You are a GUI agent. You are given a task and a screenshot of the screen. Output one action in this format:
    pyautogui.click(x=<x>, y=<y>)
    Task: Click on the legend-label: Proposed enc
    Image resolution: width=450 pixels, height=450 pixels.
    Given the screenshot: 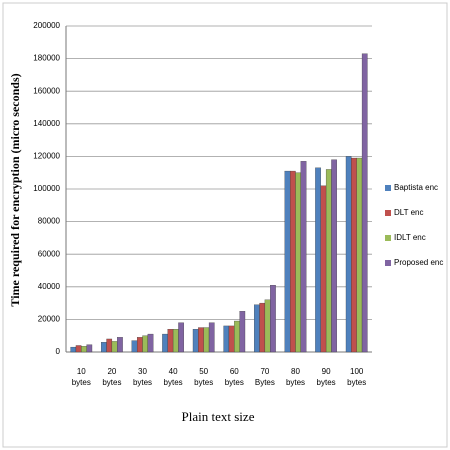 What is the action you would take?
    pyautogui.click(x=418, y=262)
    